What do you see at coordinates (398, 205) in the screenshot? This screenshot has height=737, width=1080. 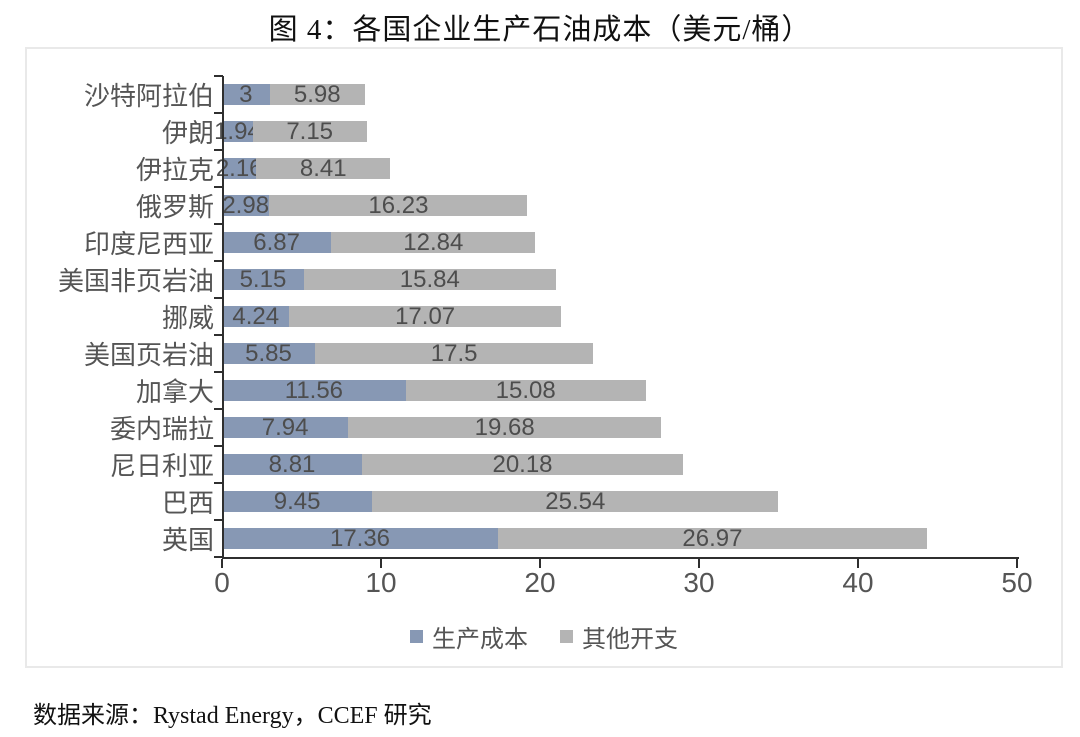 I see `value-label: 16.23` at bounding box center [398, 205].